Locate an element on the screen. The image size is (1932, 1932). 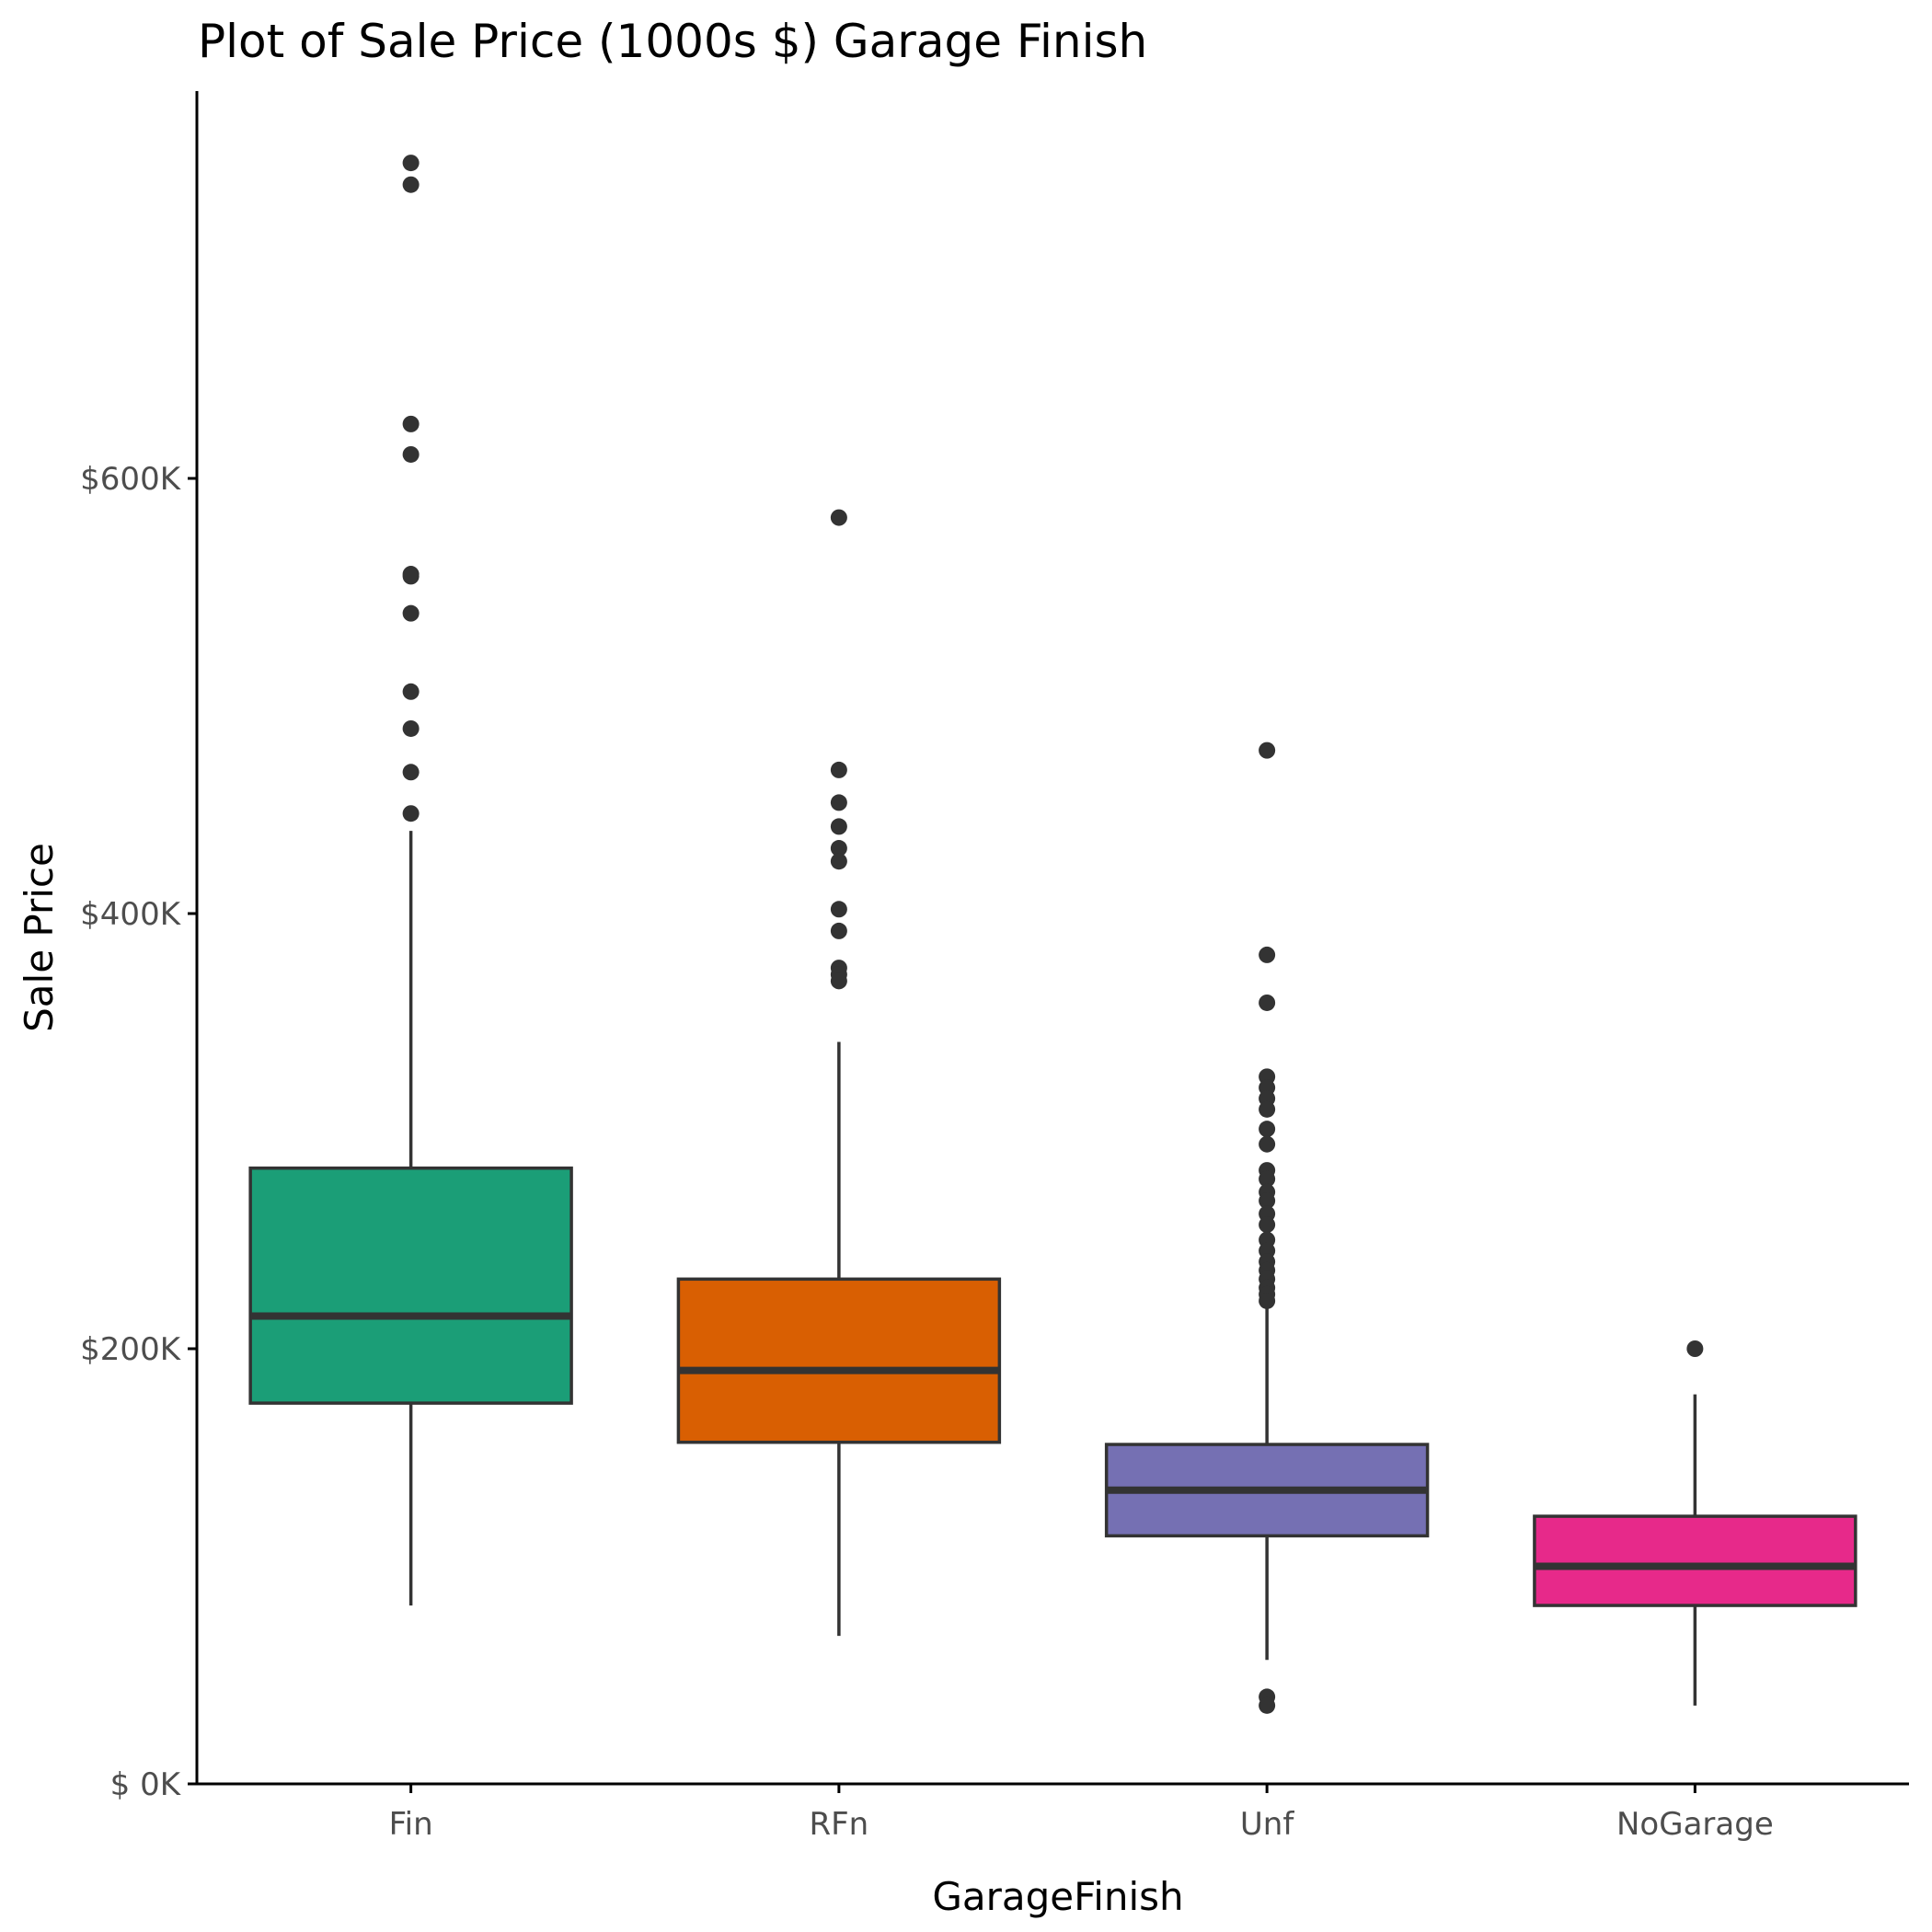
box-nogarage is located at coordinates (1695, 1560).